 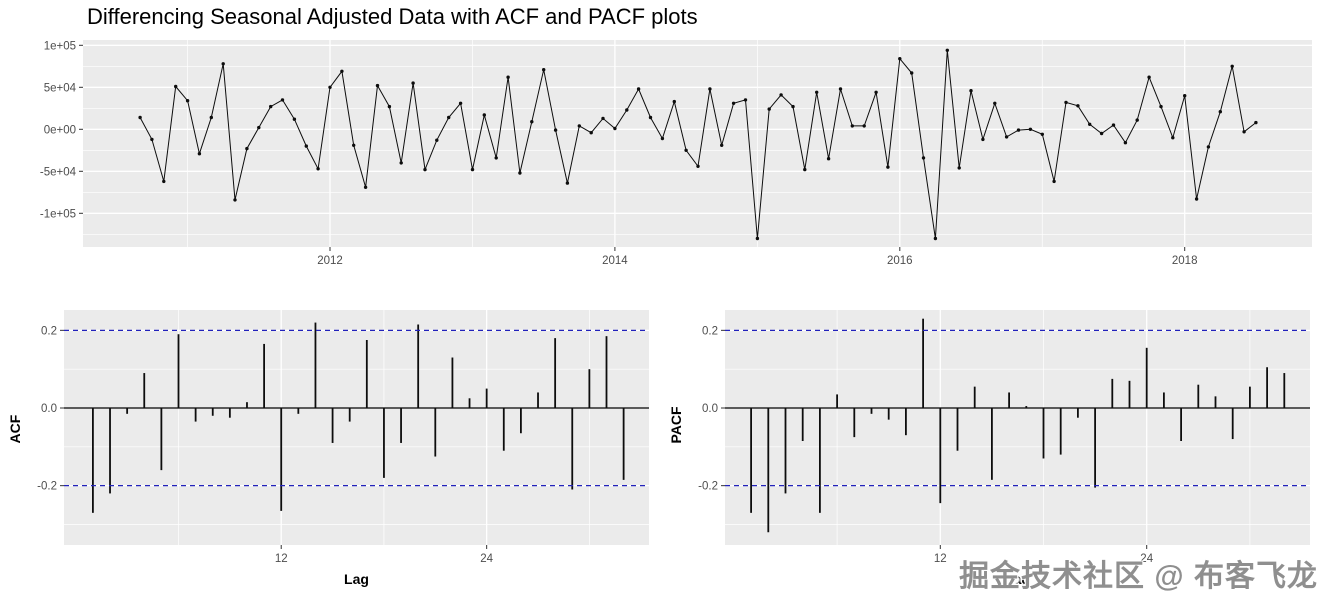 I want to click on acf-ylabel: ACF, so click(x=15, y=428).